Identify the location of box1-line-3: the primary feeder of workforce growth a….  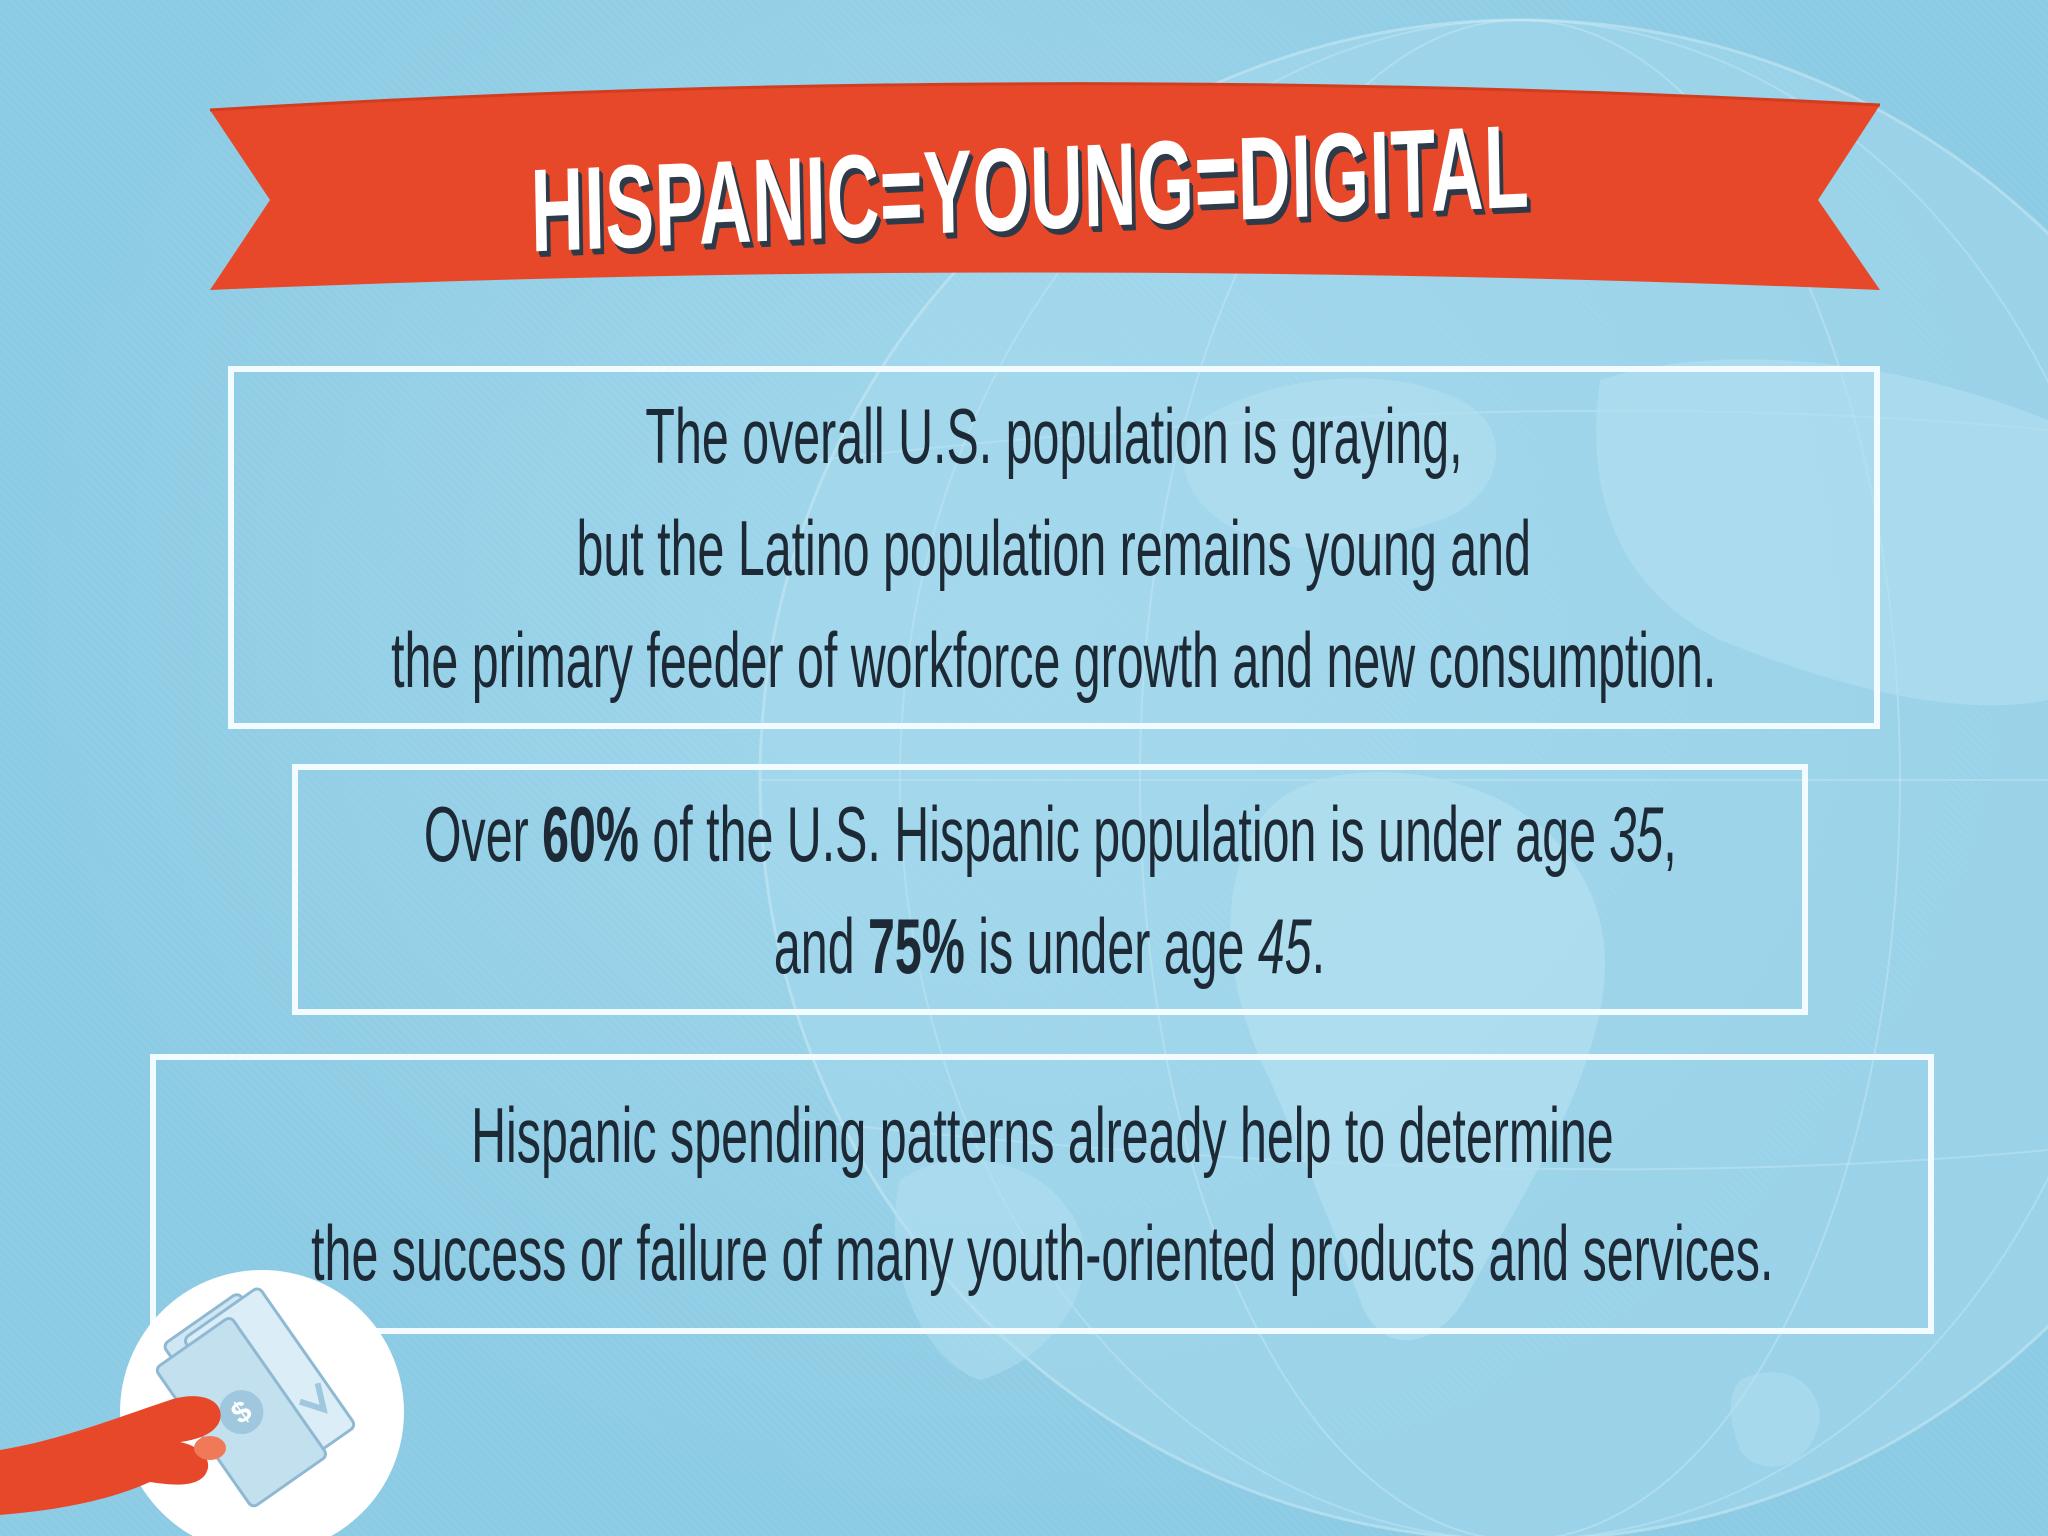
(1054, 659).